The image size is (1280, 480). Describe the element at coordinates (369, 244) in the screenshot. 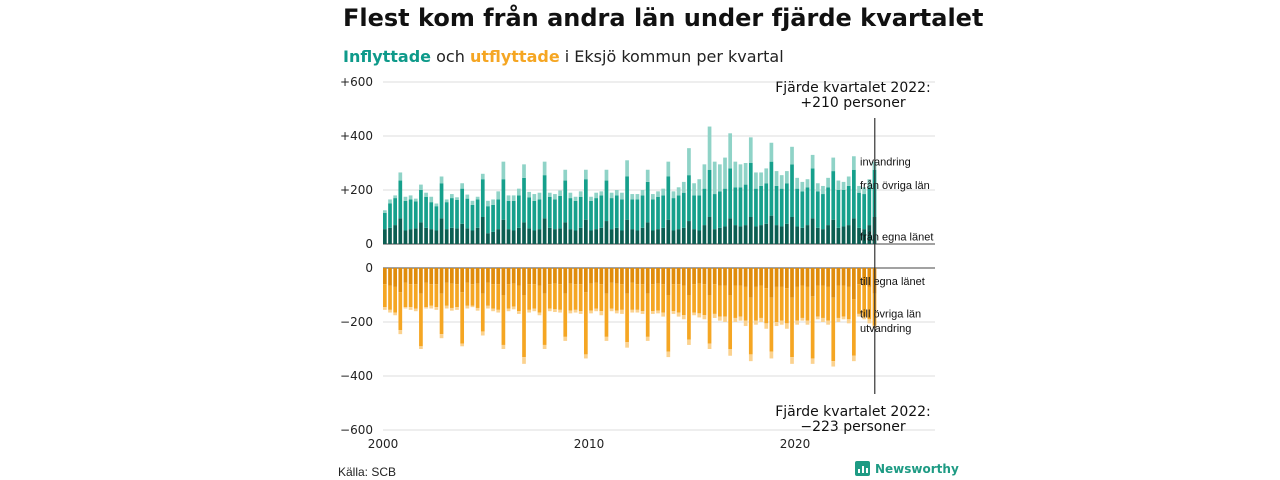

I see `y-tick-label: 0` at that location.